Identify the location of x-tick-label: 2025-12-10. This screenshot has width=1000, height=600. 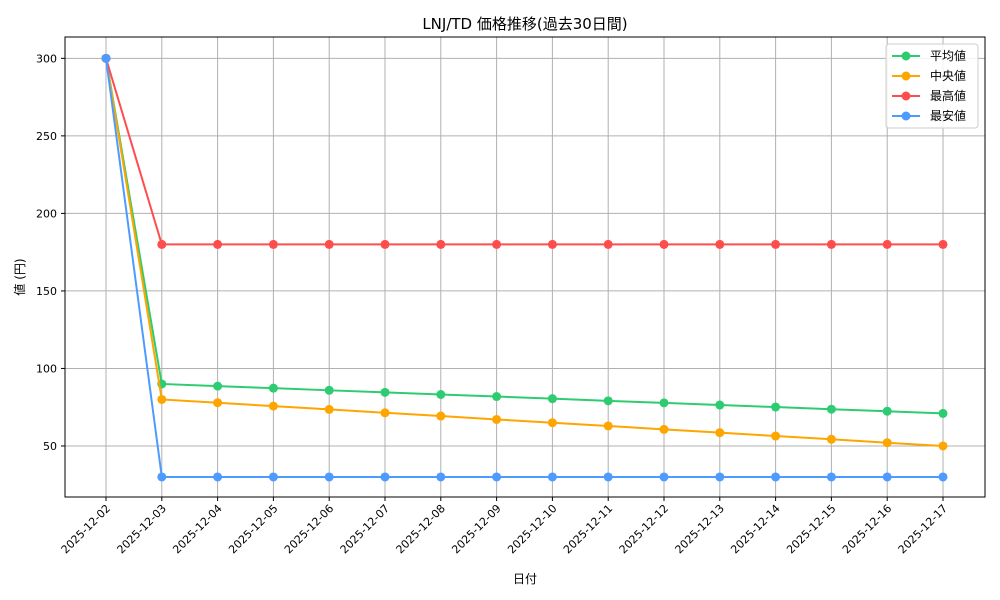
(532, 529).